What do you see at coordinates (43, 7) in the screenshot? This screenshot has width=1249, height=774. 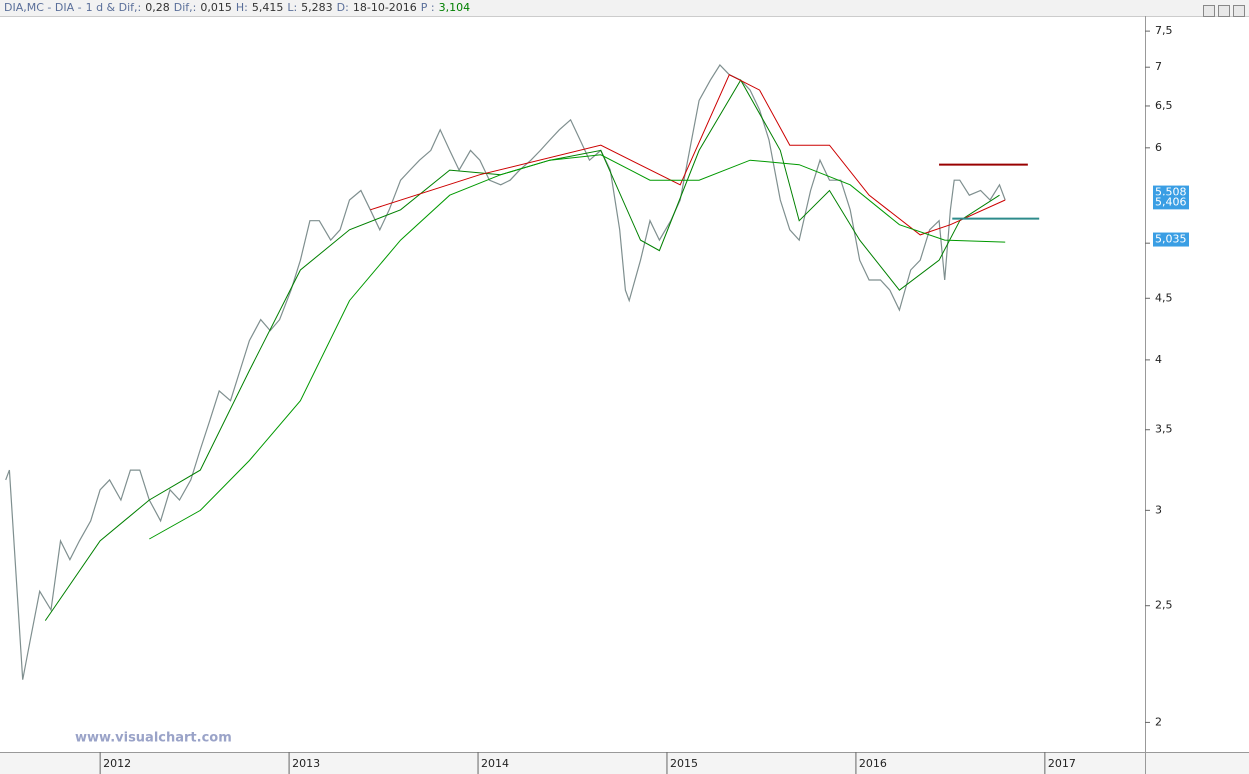 I see `header-text: DIA,MC - DIA -` at bounding box center [43, 7].